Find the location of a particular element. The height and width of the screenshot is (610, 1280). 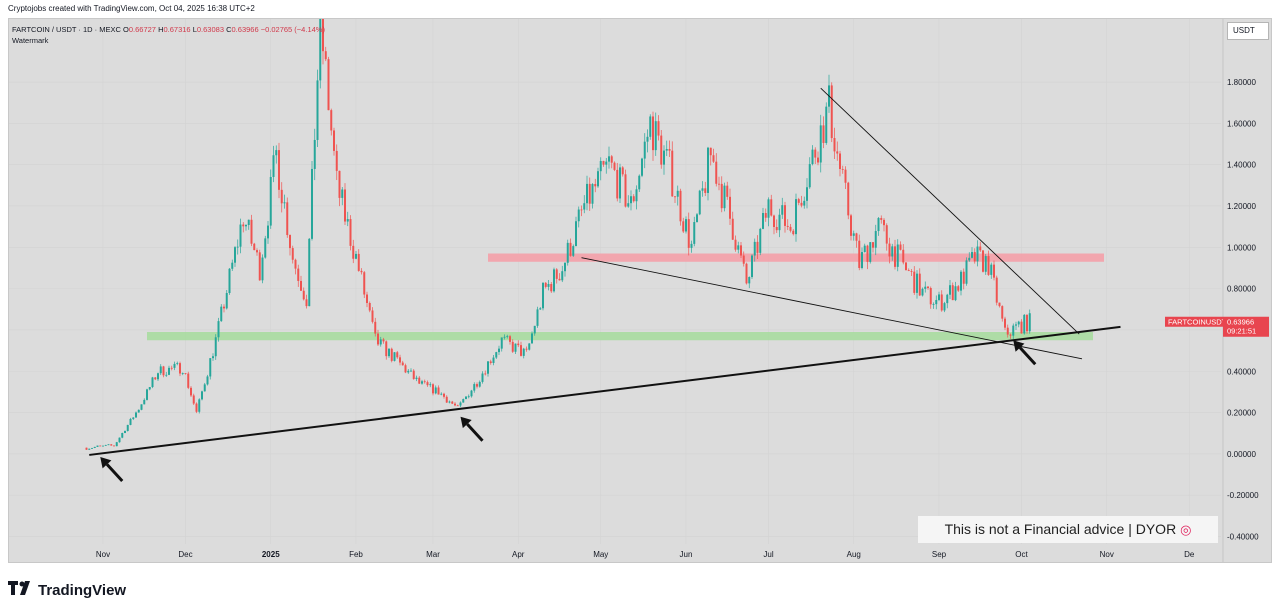

support-zone is located at coordinates (620, 336).